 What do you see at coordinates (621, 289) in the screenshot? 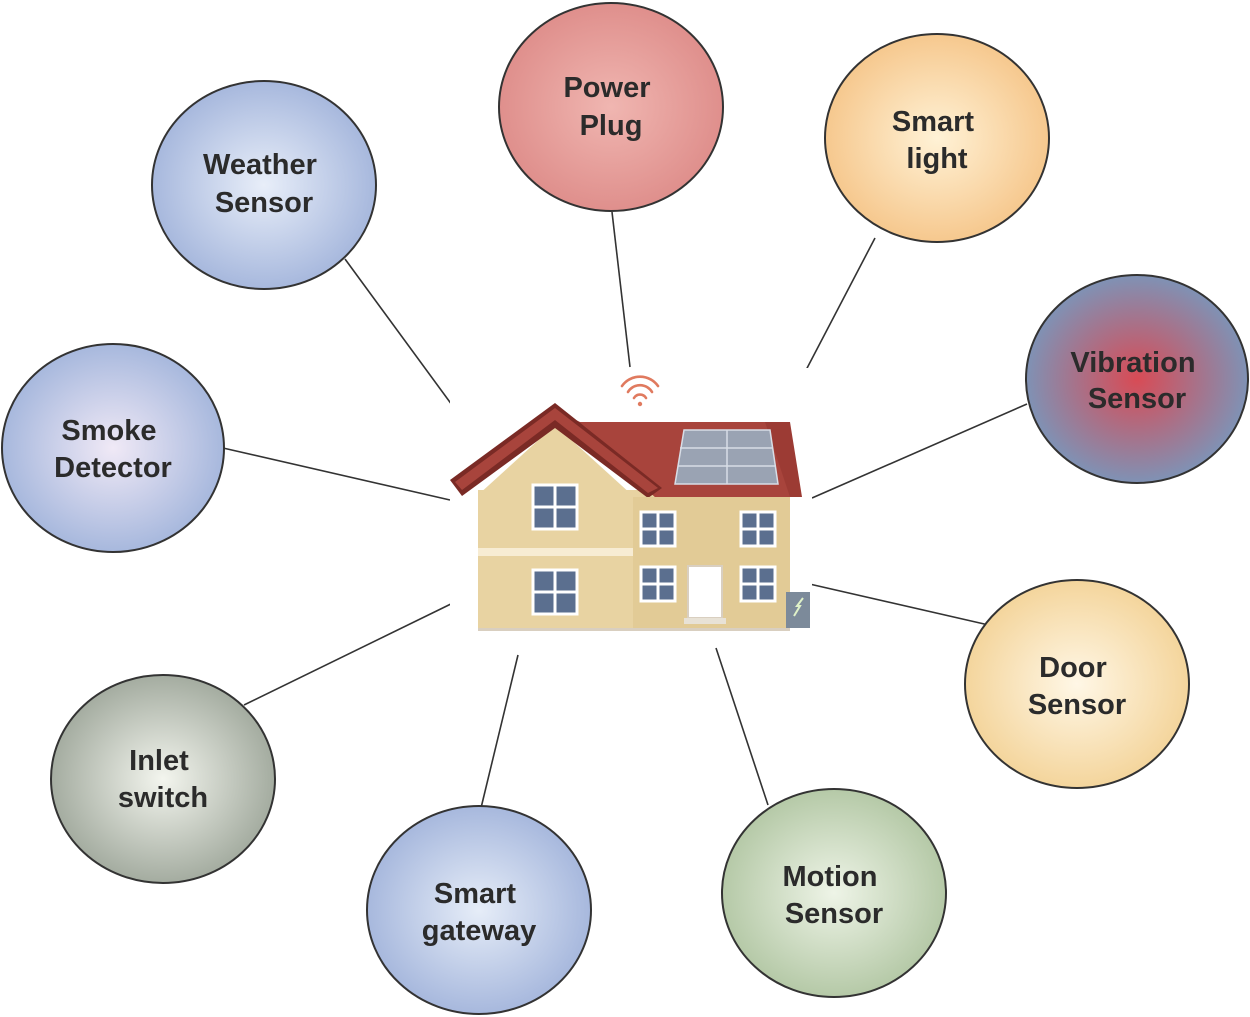
I see `connector-power-plug` at bounding box center [621, 289].